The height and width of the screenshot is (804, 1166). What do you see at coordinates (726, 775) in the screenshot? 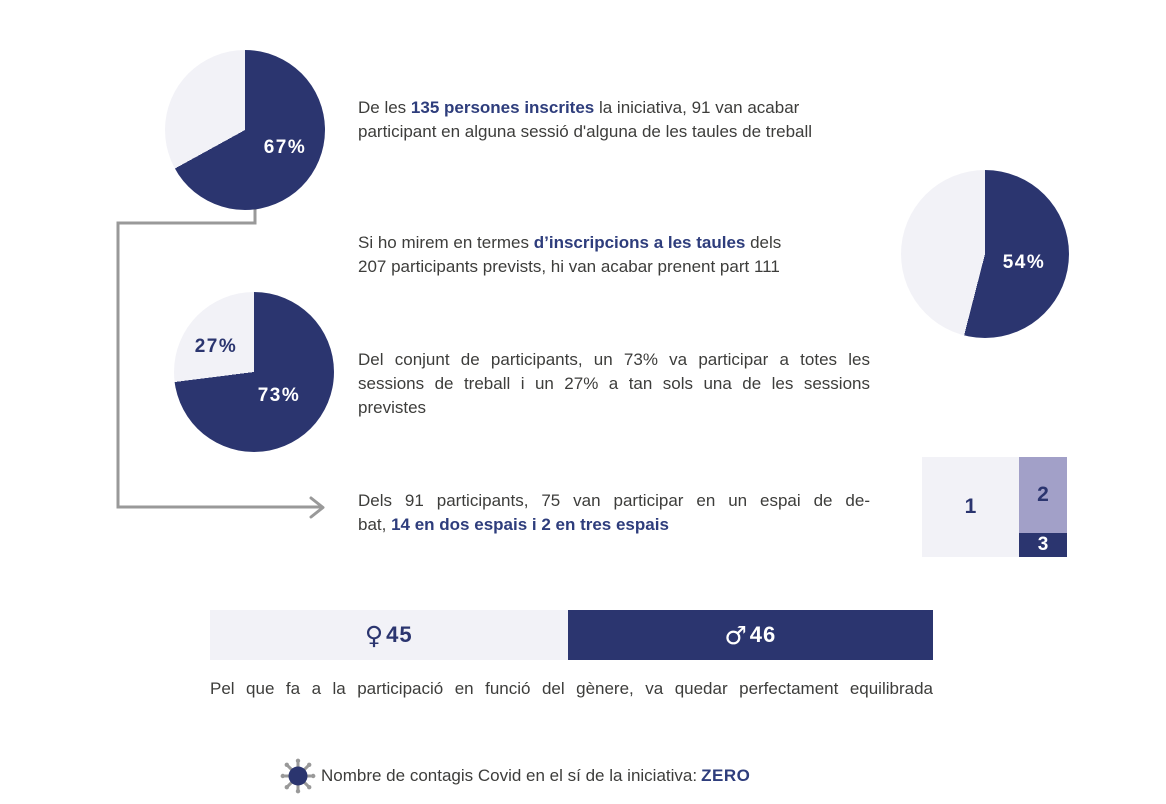
I see `covid-zero-value: ZERO` at bounding box center [726, 775].